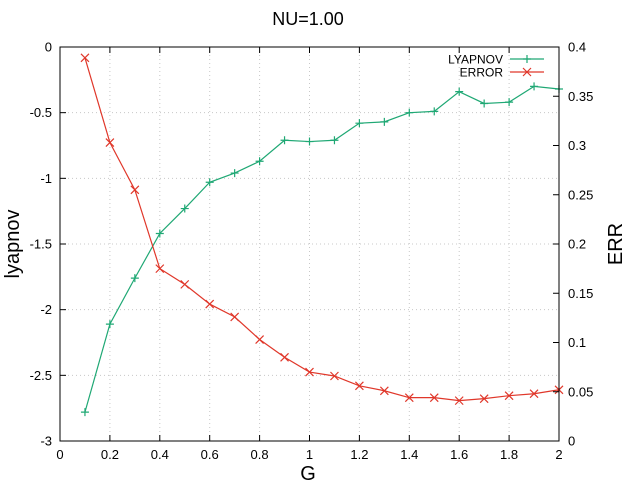 The width and height of the screenshot is (640, 485). I want to click on legend-marker-error, so click(527, 72).